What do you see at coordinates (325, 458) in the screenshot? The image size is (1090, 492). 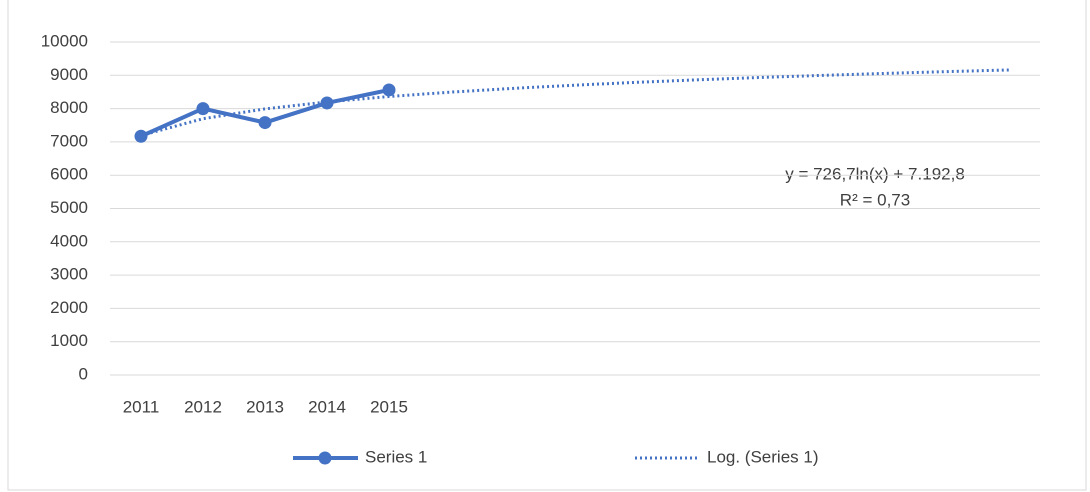 I see `legend-marker` at bounding box center [325, 458].